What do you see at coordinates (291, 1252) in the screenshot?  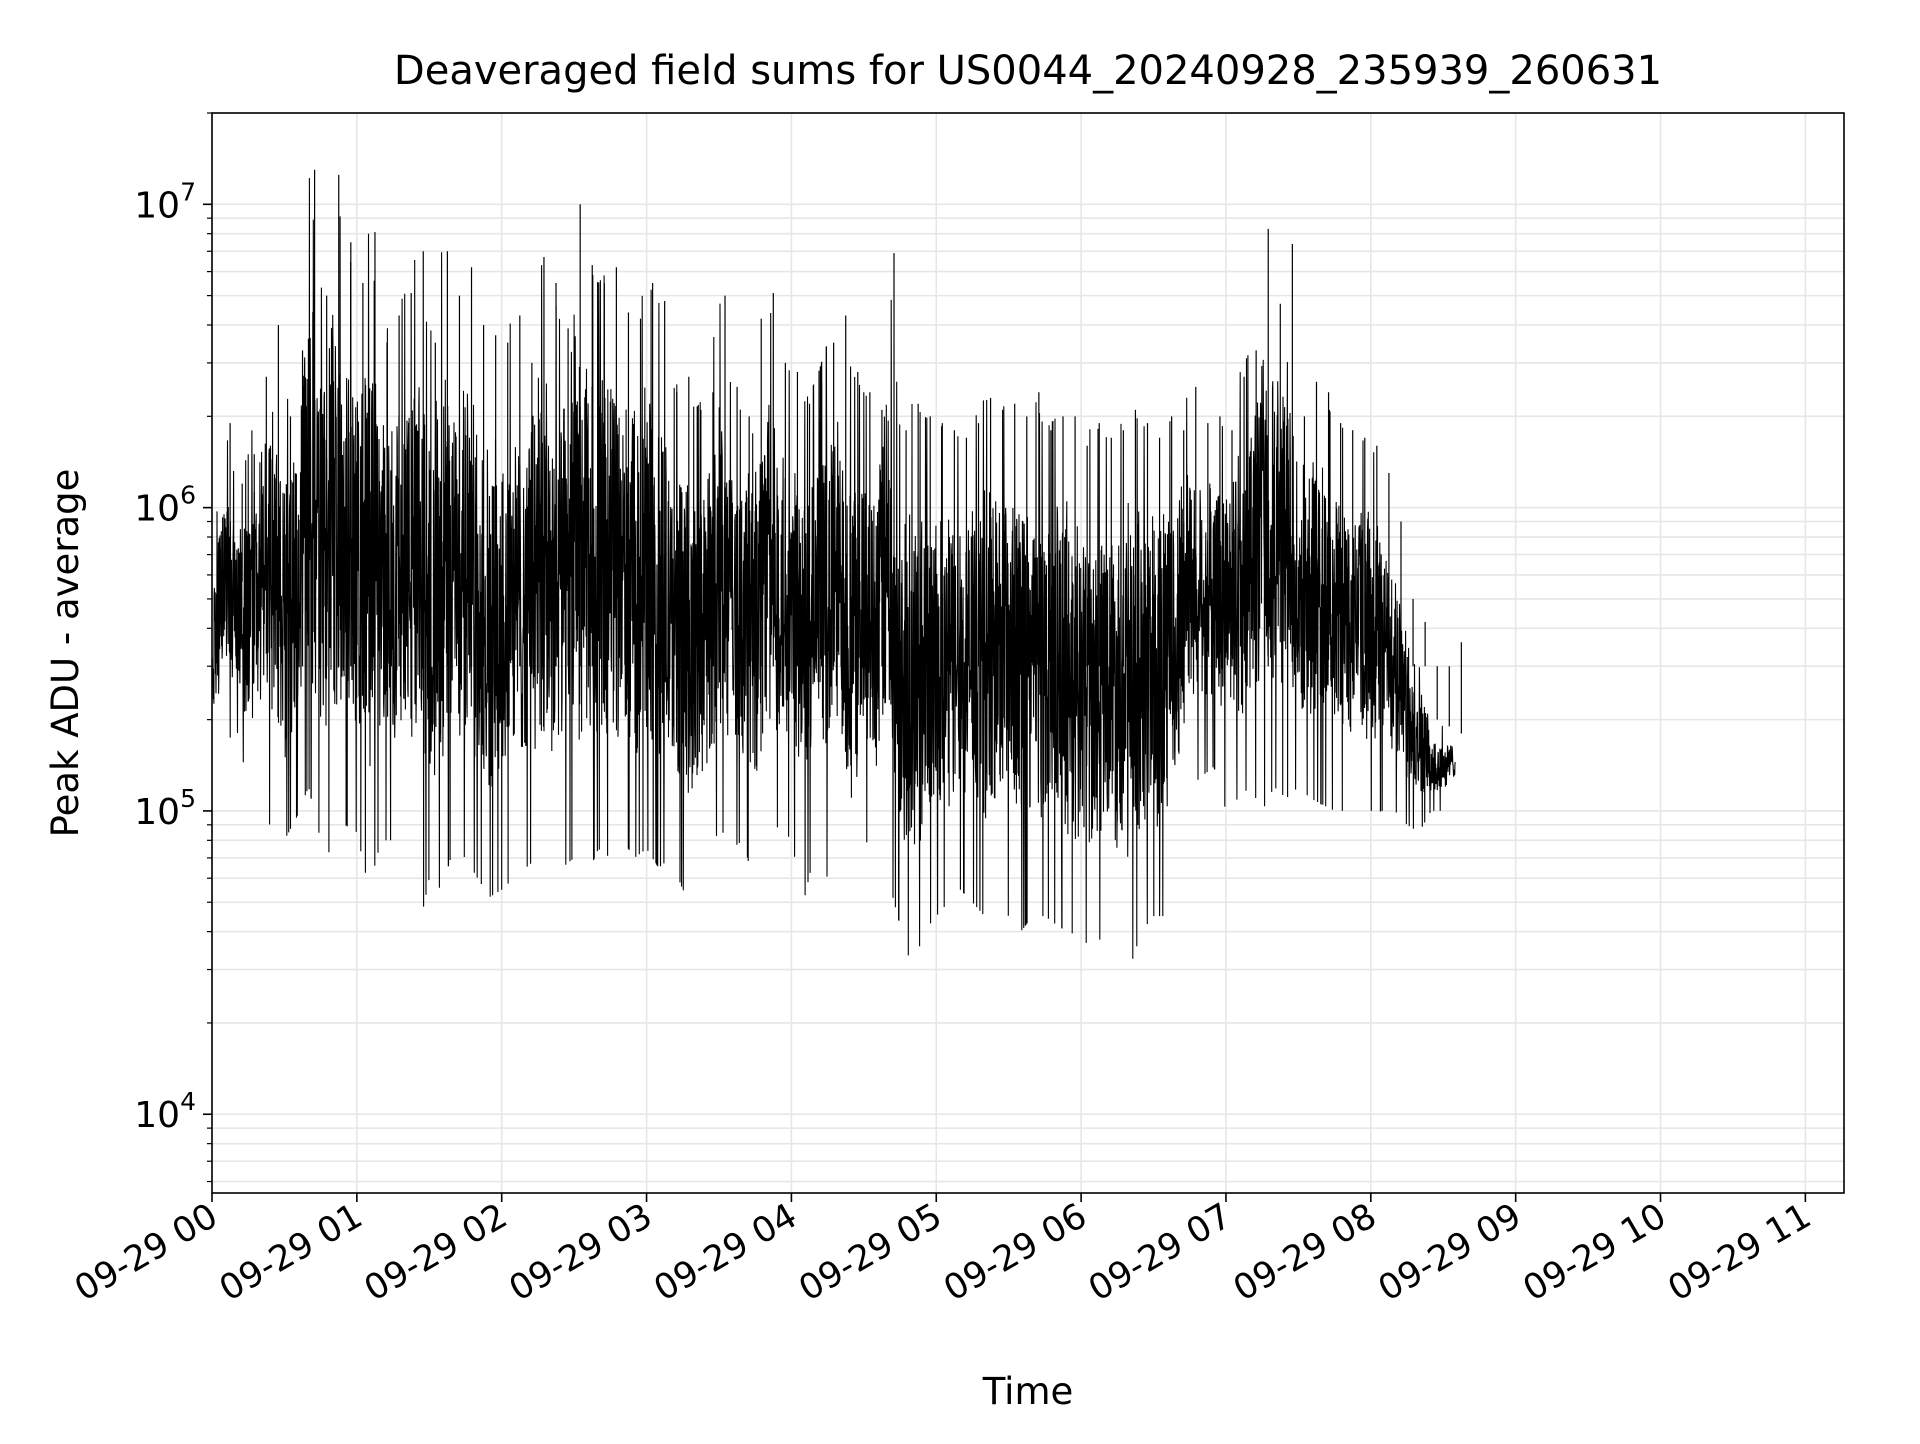 I see `x-tick-label: 09-29 01` at bounding box center [291, 1252].